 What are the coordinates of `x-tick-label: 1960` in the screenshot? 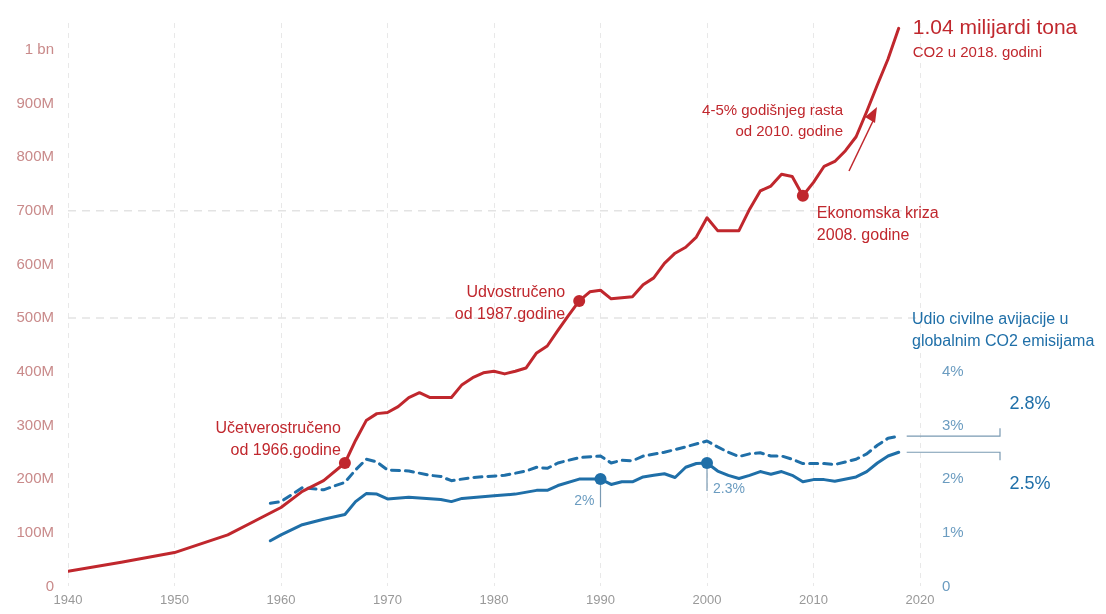 It's located at (281, 599).